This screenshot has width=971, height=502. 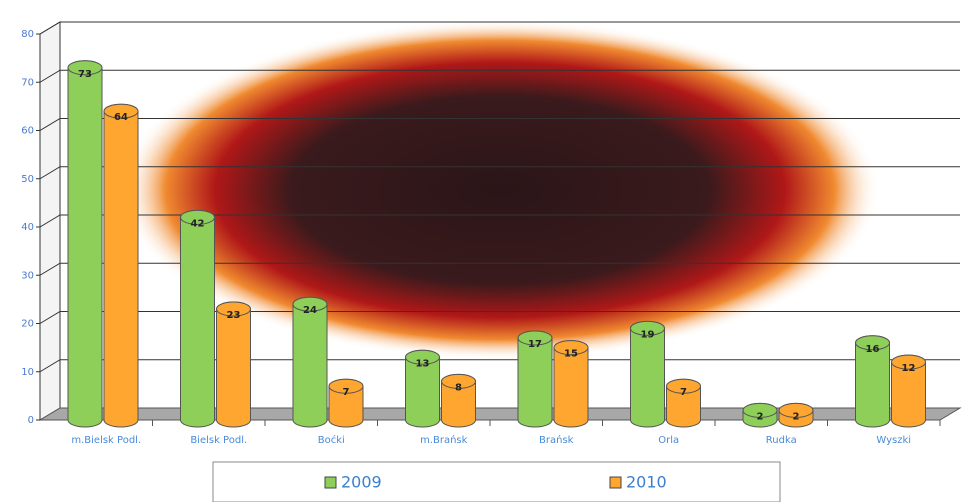 I want to click on y-tick-label: 60, so click(x=27, y=131).